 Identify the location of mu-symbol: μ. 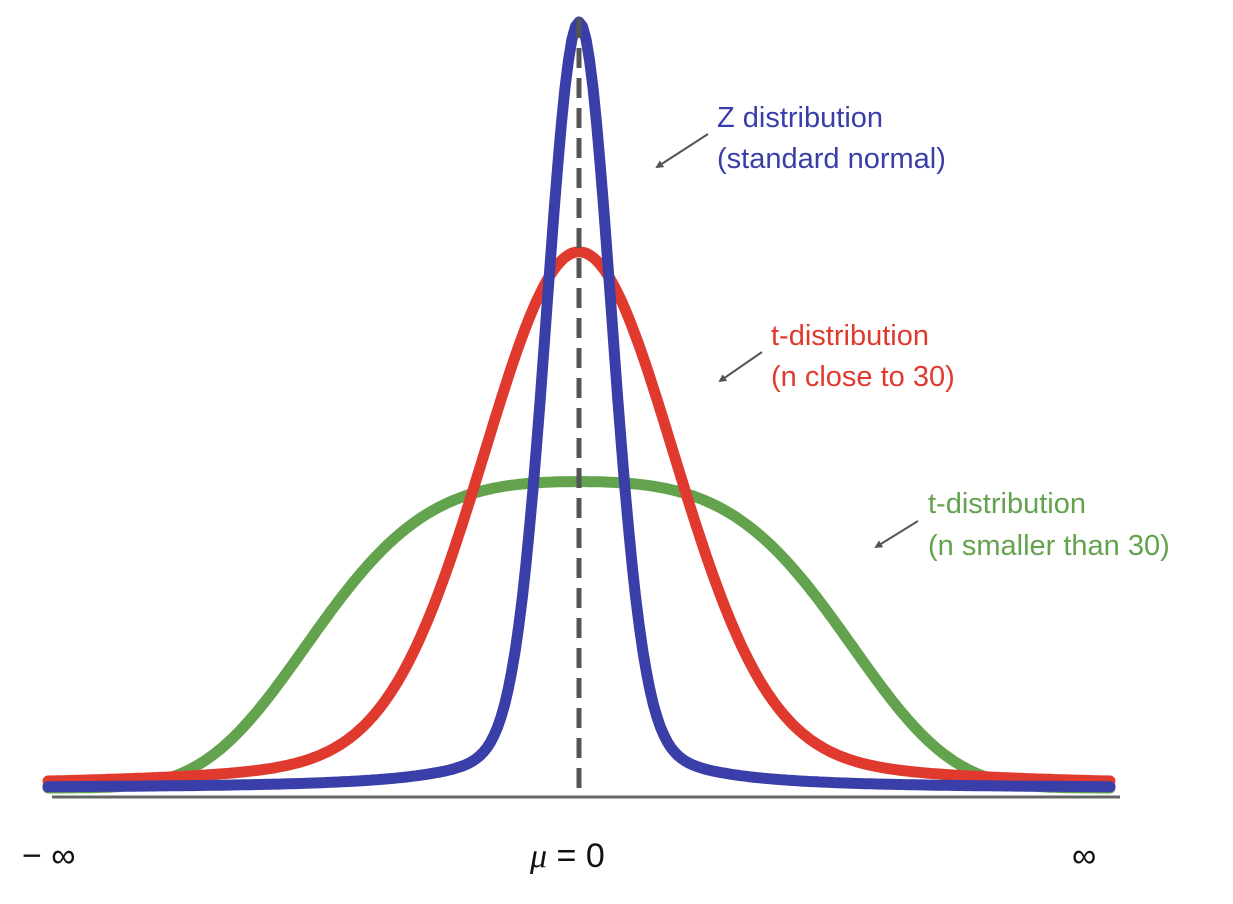
(538, 856).